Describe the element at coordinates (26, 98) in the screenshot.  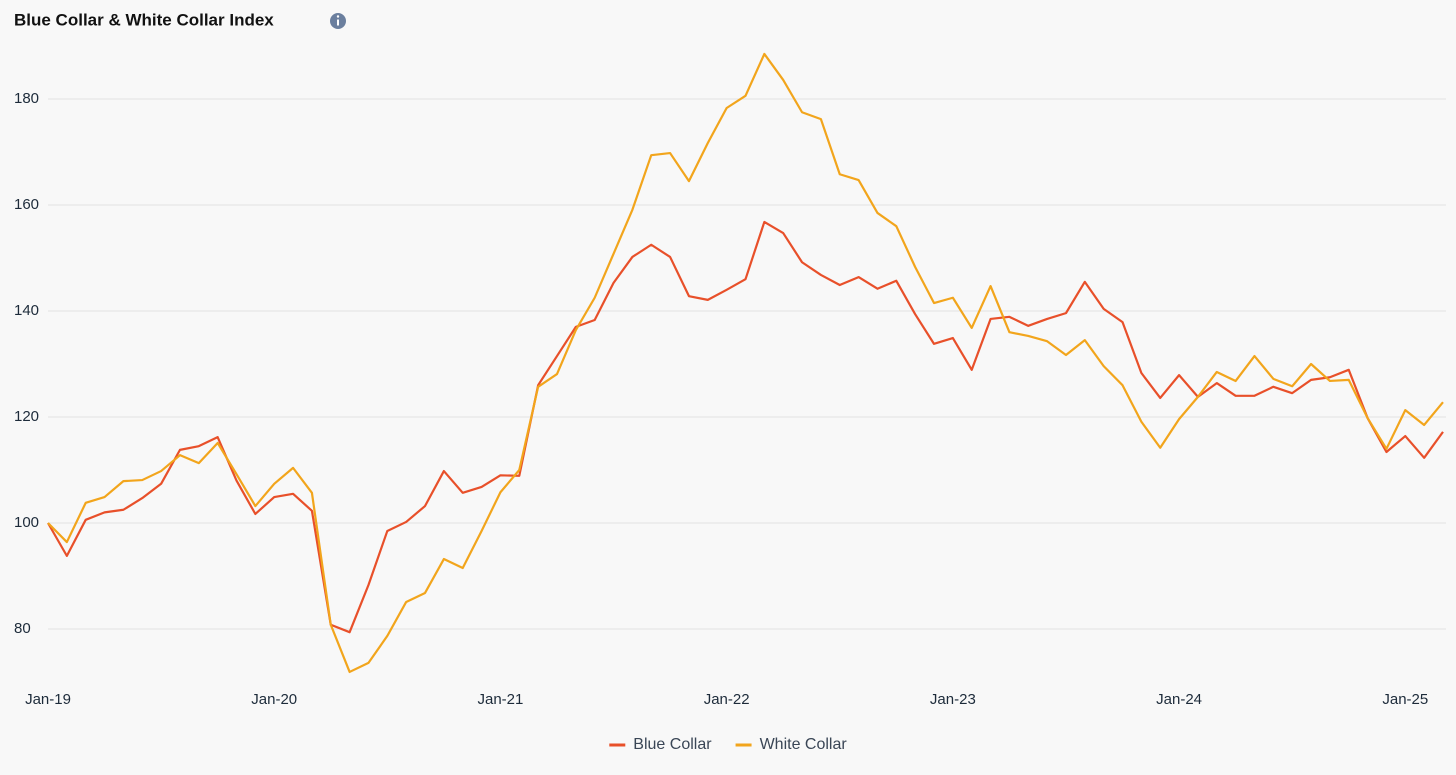
I see `y-tick-label: 180` at that location.